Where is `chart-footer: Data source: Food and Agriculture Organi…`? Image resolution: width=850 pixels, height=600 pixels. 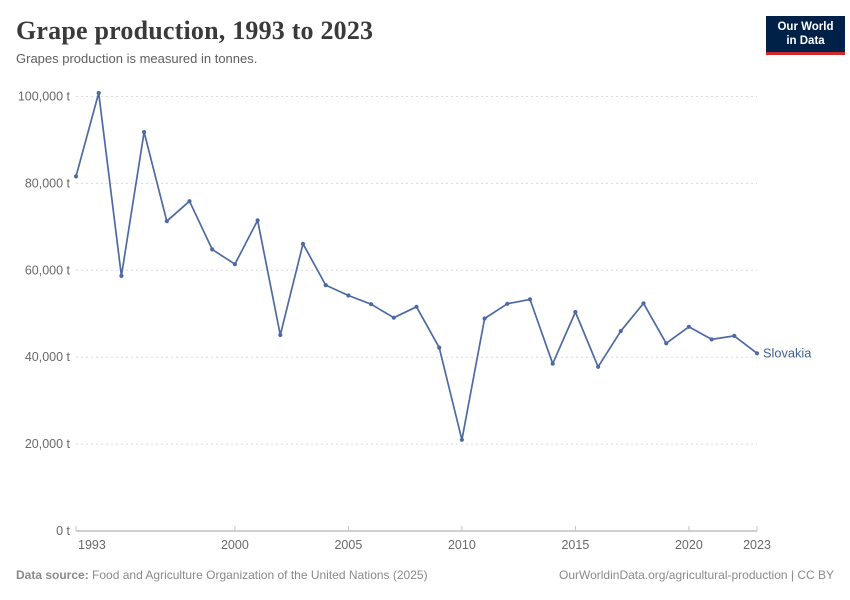
chart-footer: Data source: Food and Agriculture Organi… is located at coordinates (425, 575).